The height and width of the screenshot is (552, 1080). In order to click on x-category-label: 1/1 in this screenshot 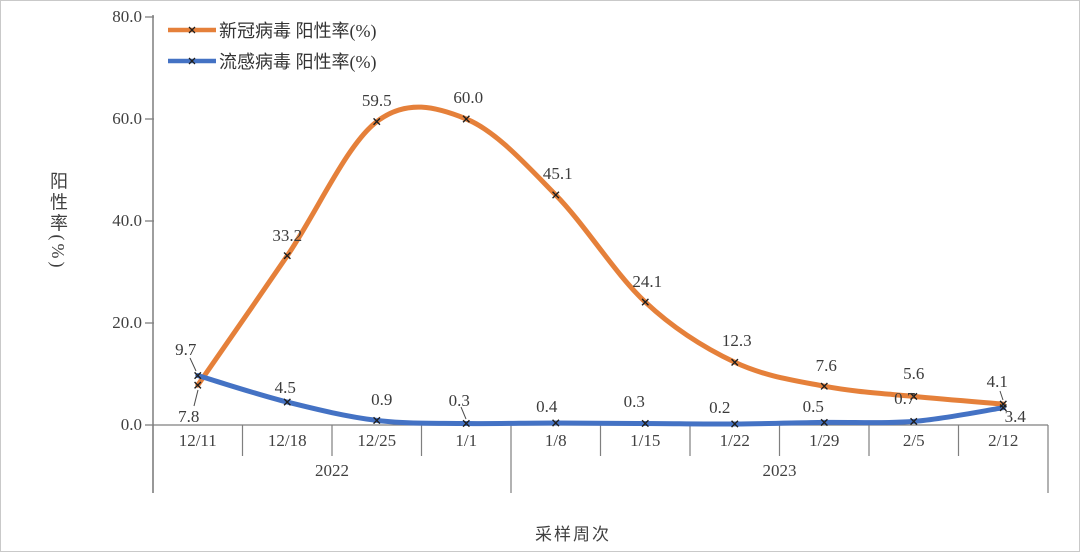, I will do `click(466, 440)`.